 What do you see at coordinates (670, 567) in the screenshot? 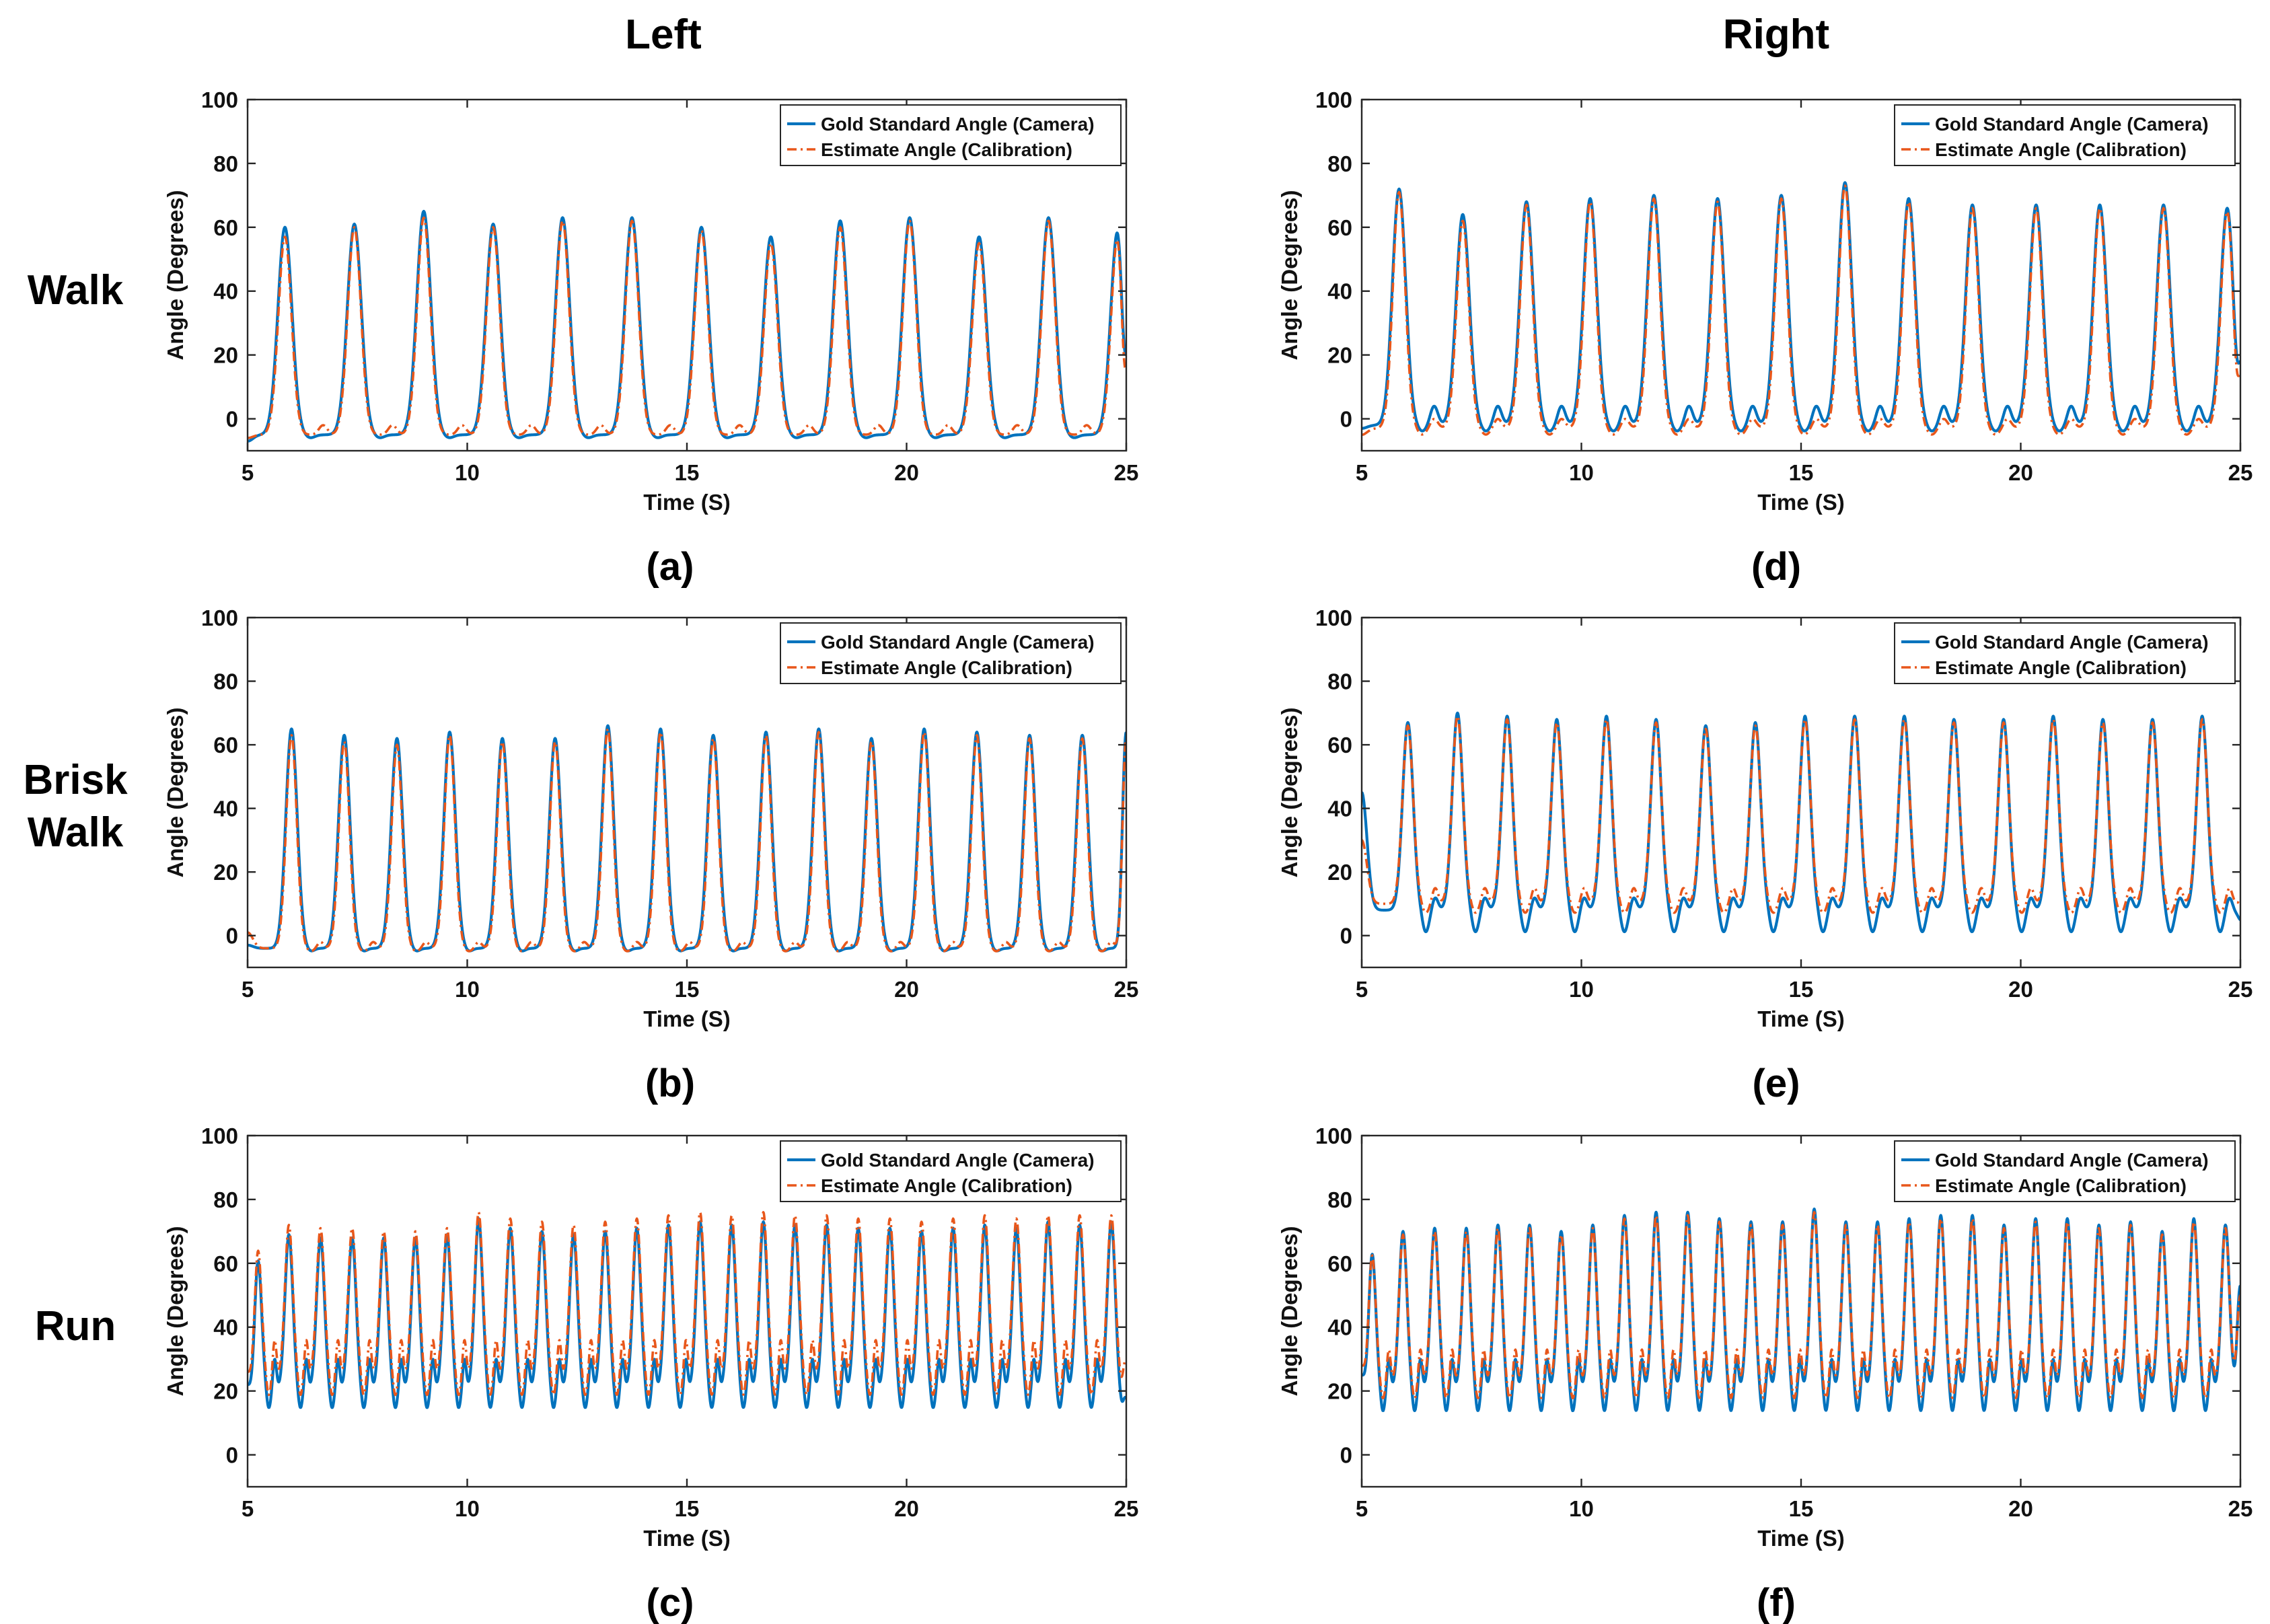
I see `panel-label: (a)` at bounding box center [670, 567].